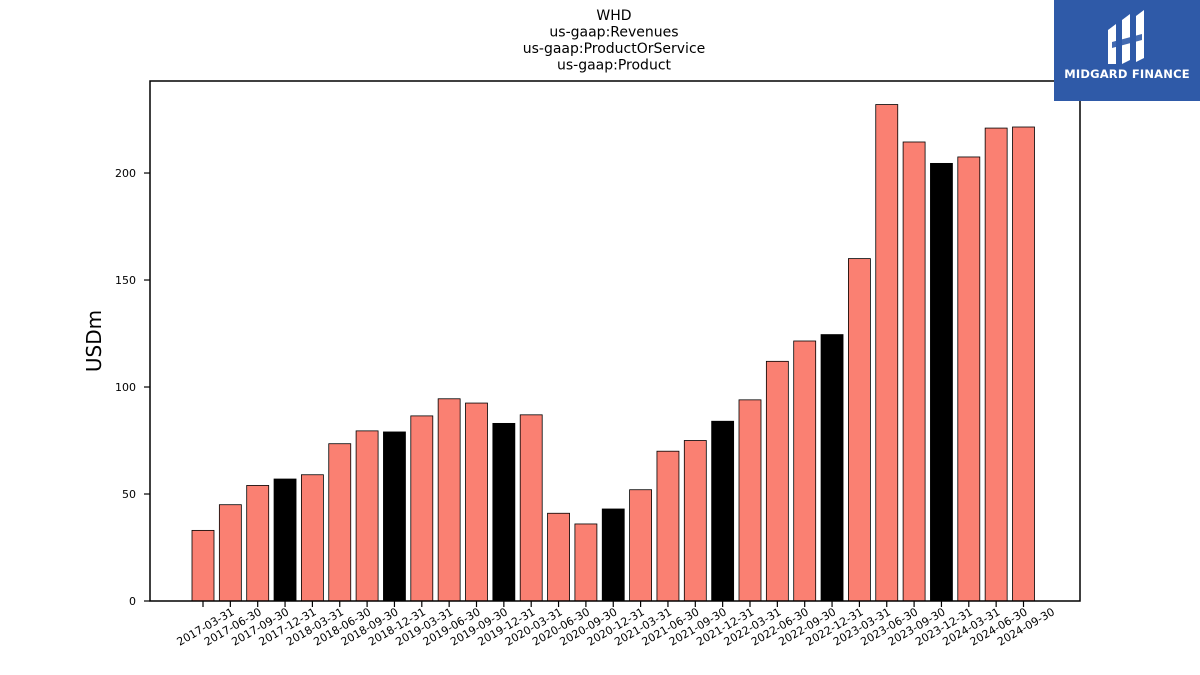  I want to click on y-tick-label: 0, so click(132, 601).